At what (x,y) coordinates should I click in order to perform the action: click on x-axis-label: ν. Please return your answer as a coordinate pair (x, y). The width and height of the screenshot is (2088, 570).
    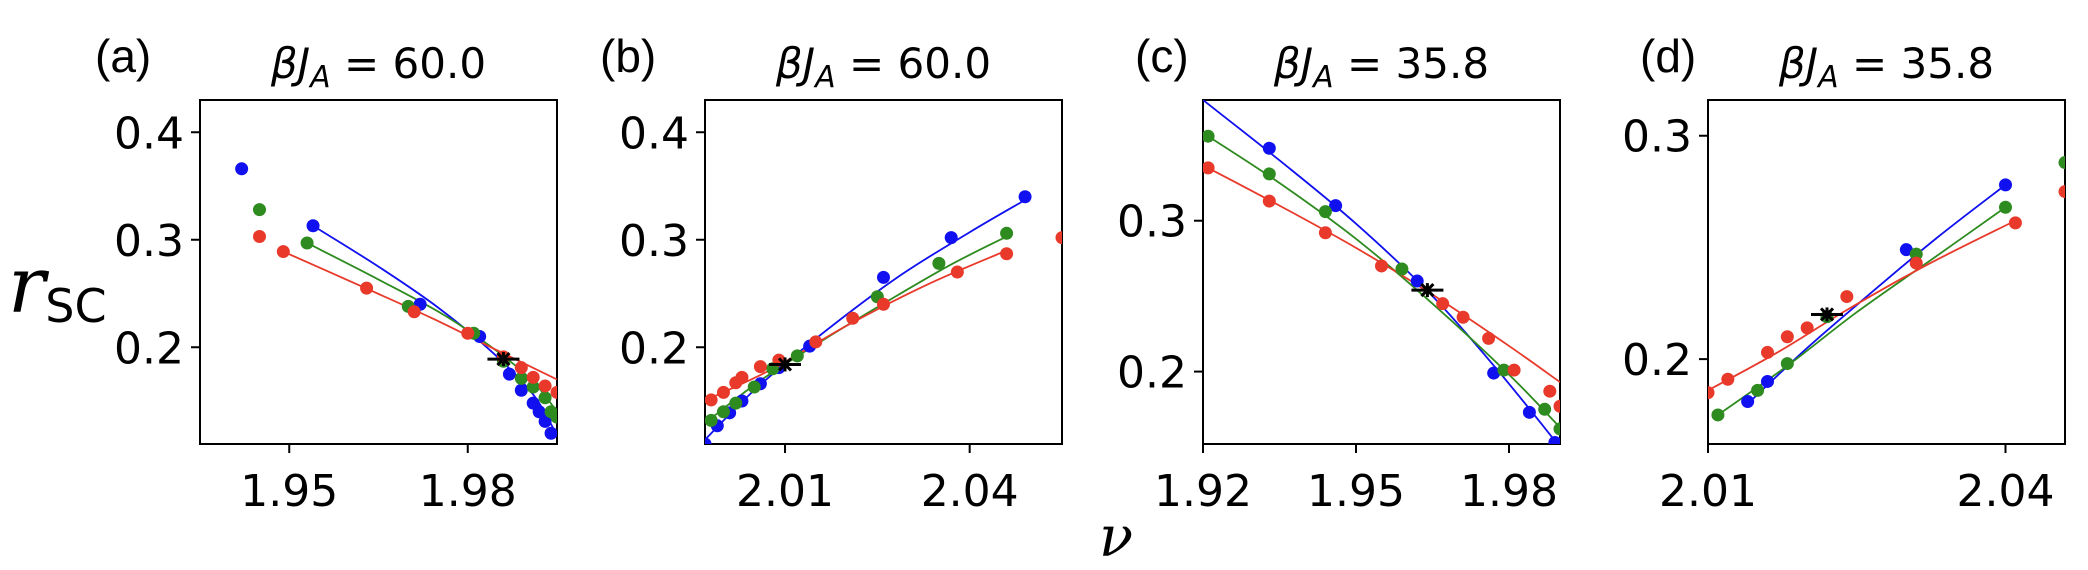
    Looking at the image, I should click on (1116, 537).